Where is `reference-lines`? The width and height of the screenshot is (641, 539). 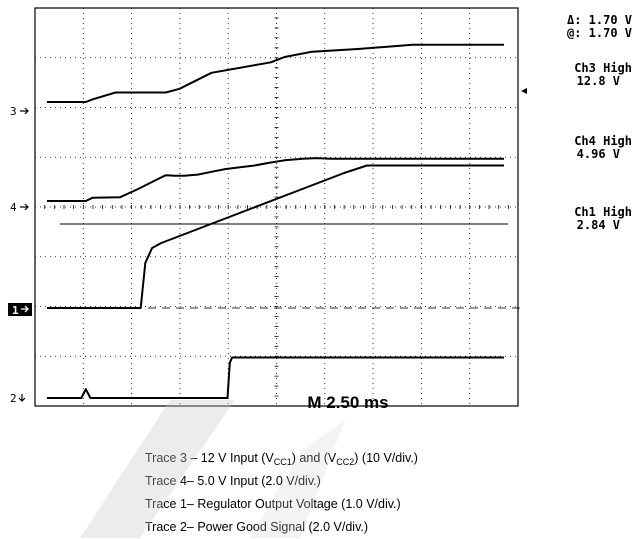
reference-lines is located at coordinates (290, 266).